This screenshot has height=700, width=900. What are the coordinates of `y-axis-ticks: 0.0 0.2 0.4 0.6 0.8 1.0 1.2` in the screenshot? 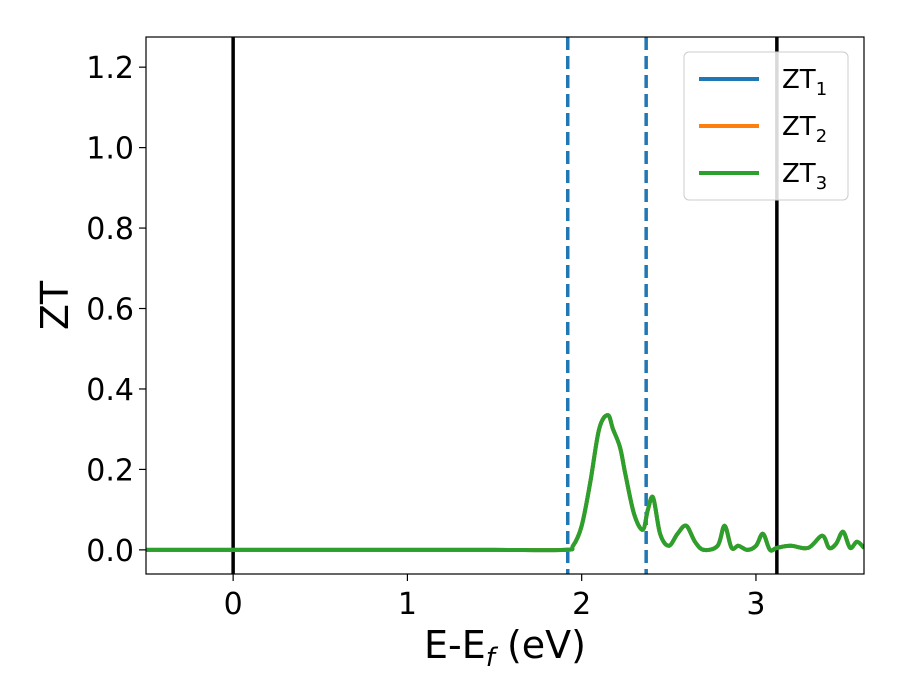 It's located at (116, 310).